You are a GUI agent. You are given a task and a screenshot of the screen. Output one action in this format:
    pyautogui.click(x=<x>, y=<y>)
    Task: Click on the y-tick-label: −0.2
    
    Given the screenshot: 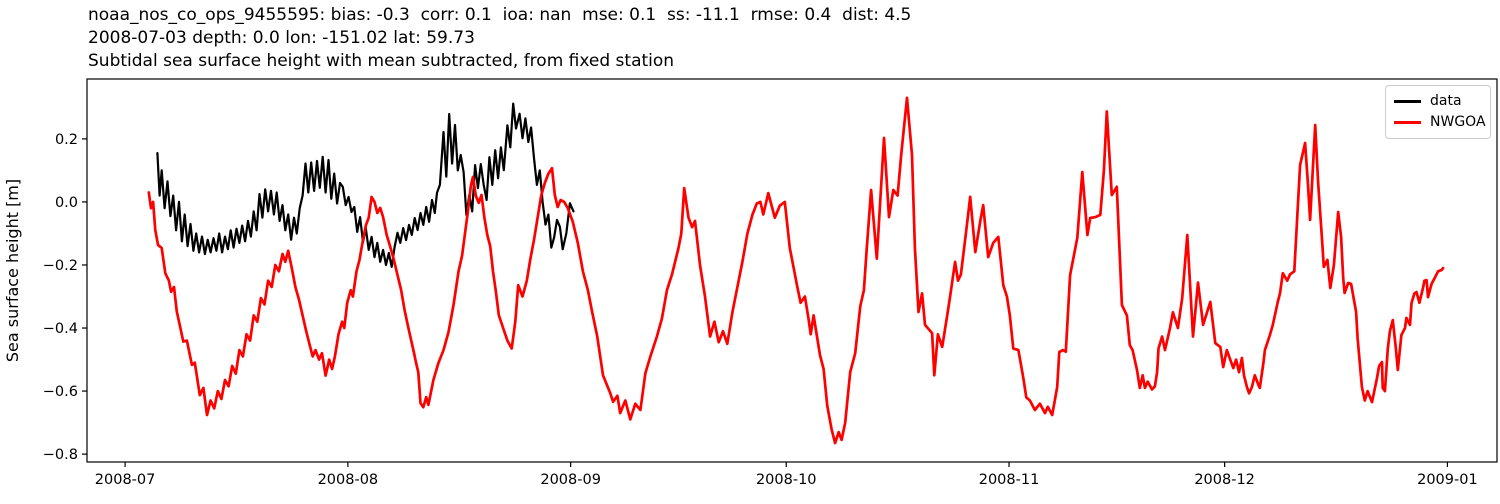 What is the action you would take?
    pyautogui.click(x=60, y=266)
    